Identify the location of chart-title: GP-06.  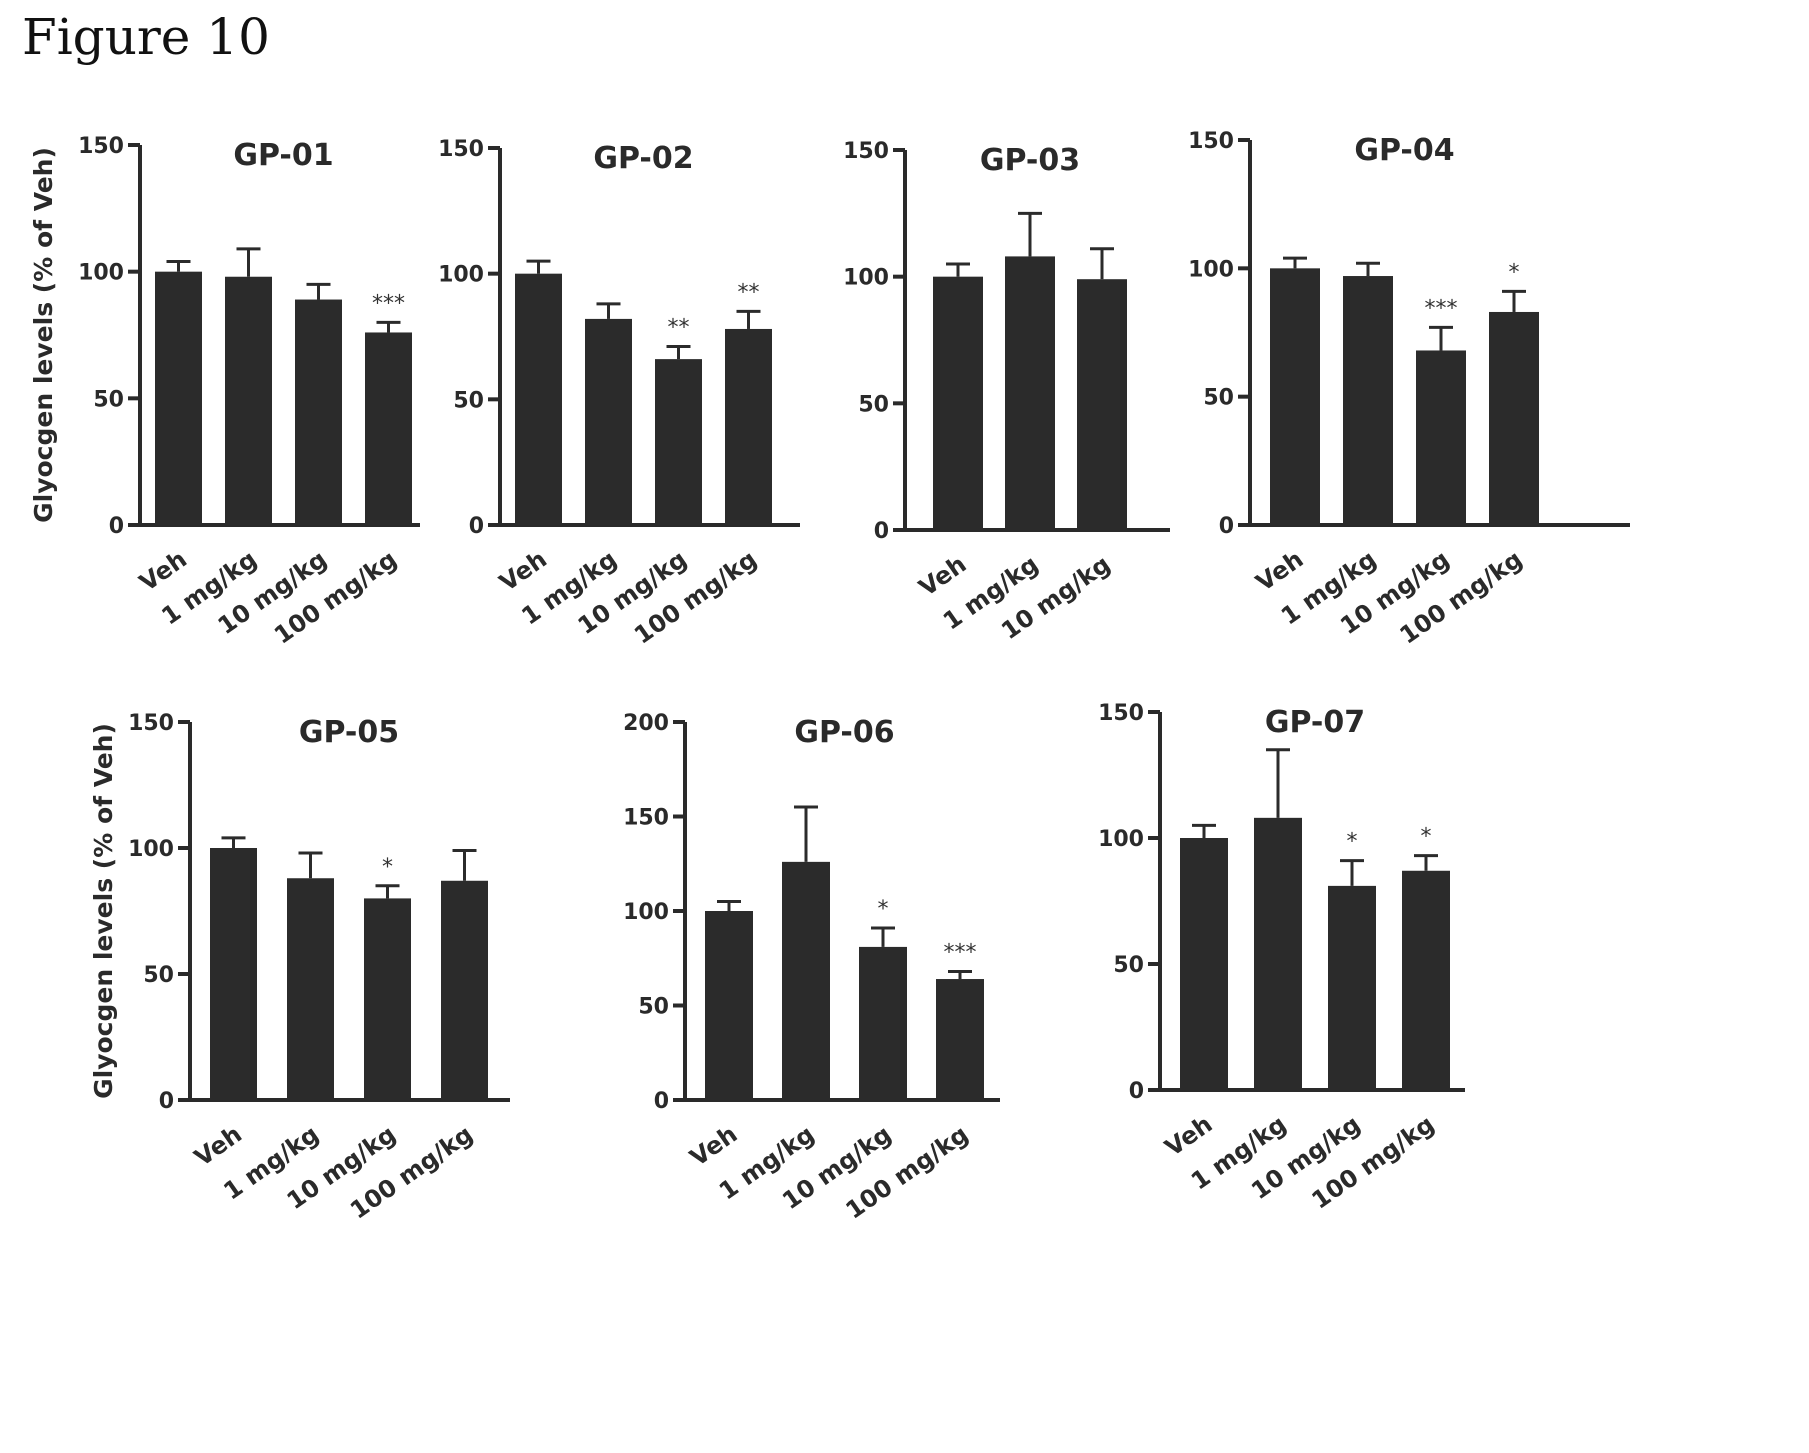
(844, 732).